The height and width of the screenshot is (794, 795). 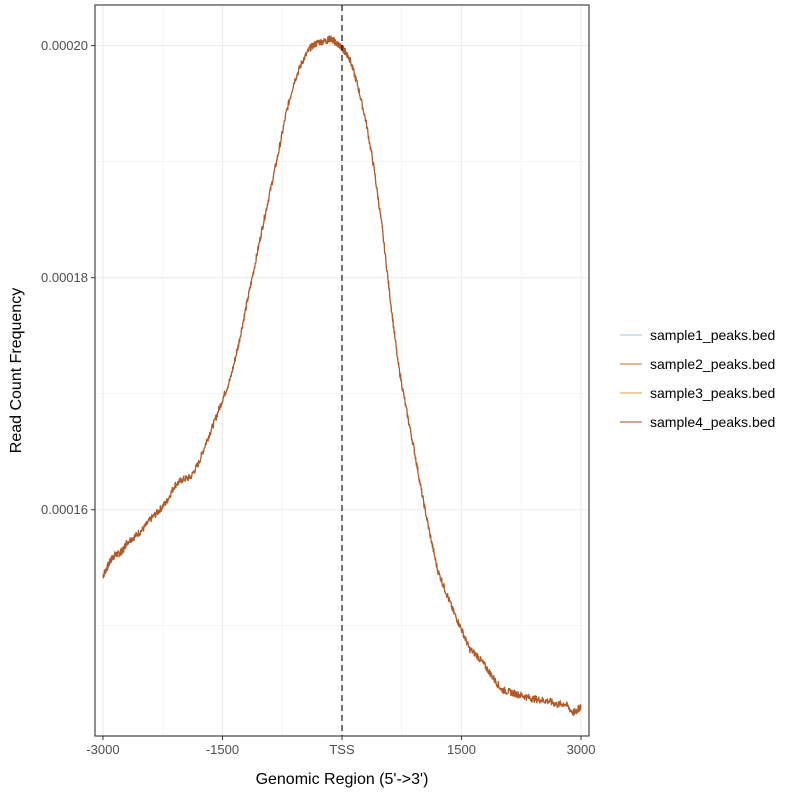 I want to click on x-axis-title: Genomic Region (5'->3'), so click(x=342, y=779).